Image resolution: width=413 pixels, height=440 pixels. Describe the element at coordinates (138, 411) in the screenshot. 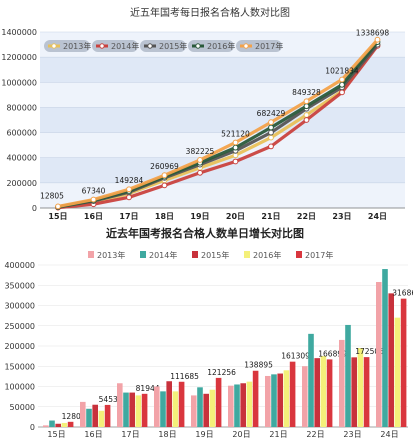

I see `bar-2016年-17日` at that location.